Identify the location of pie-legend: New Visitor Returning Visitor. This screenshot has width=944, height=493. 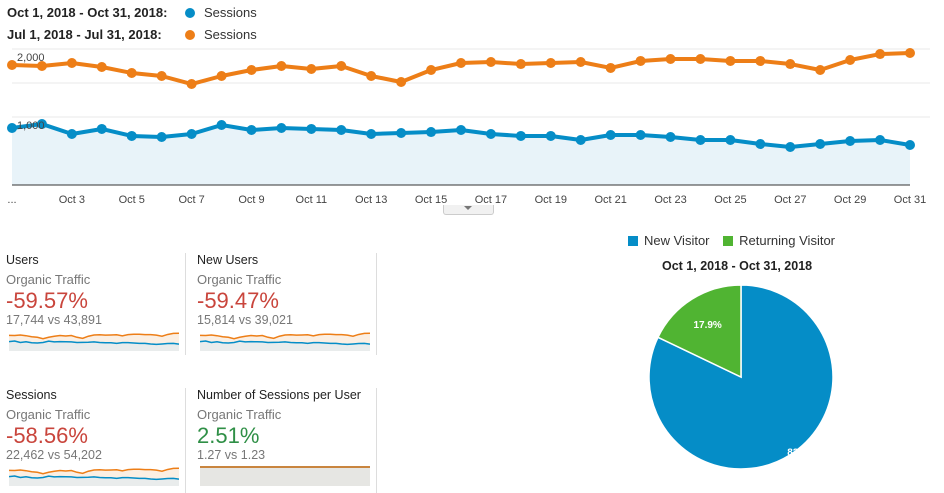
(731, 240).